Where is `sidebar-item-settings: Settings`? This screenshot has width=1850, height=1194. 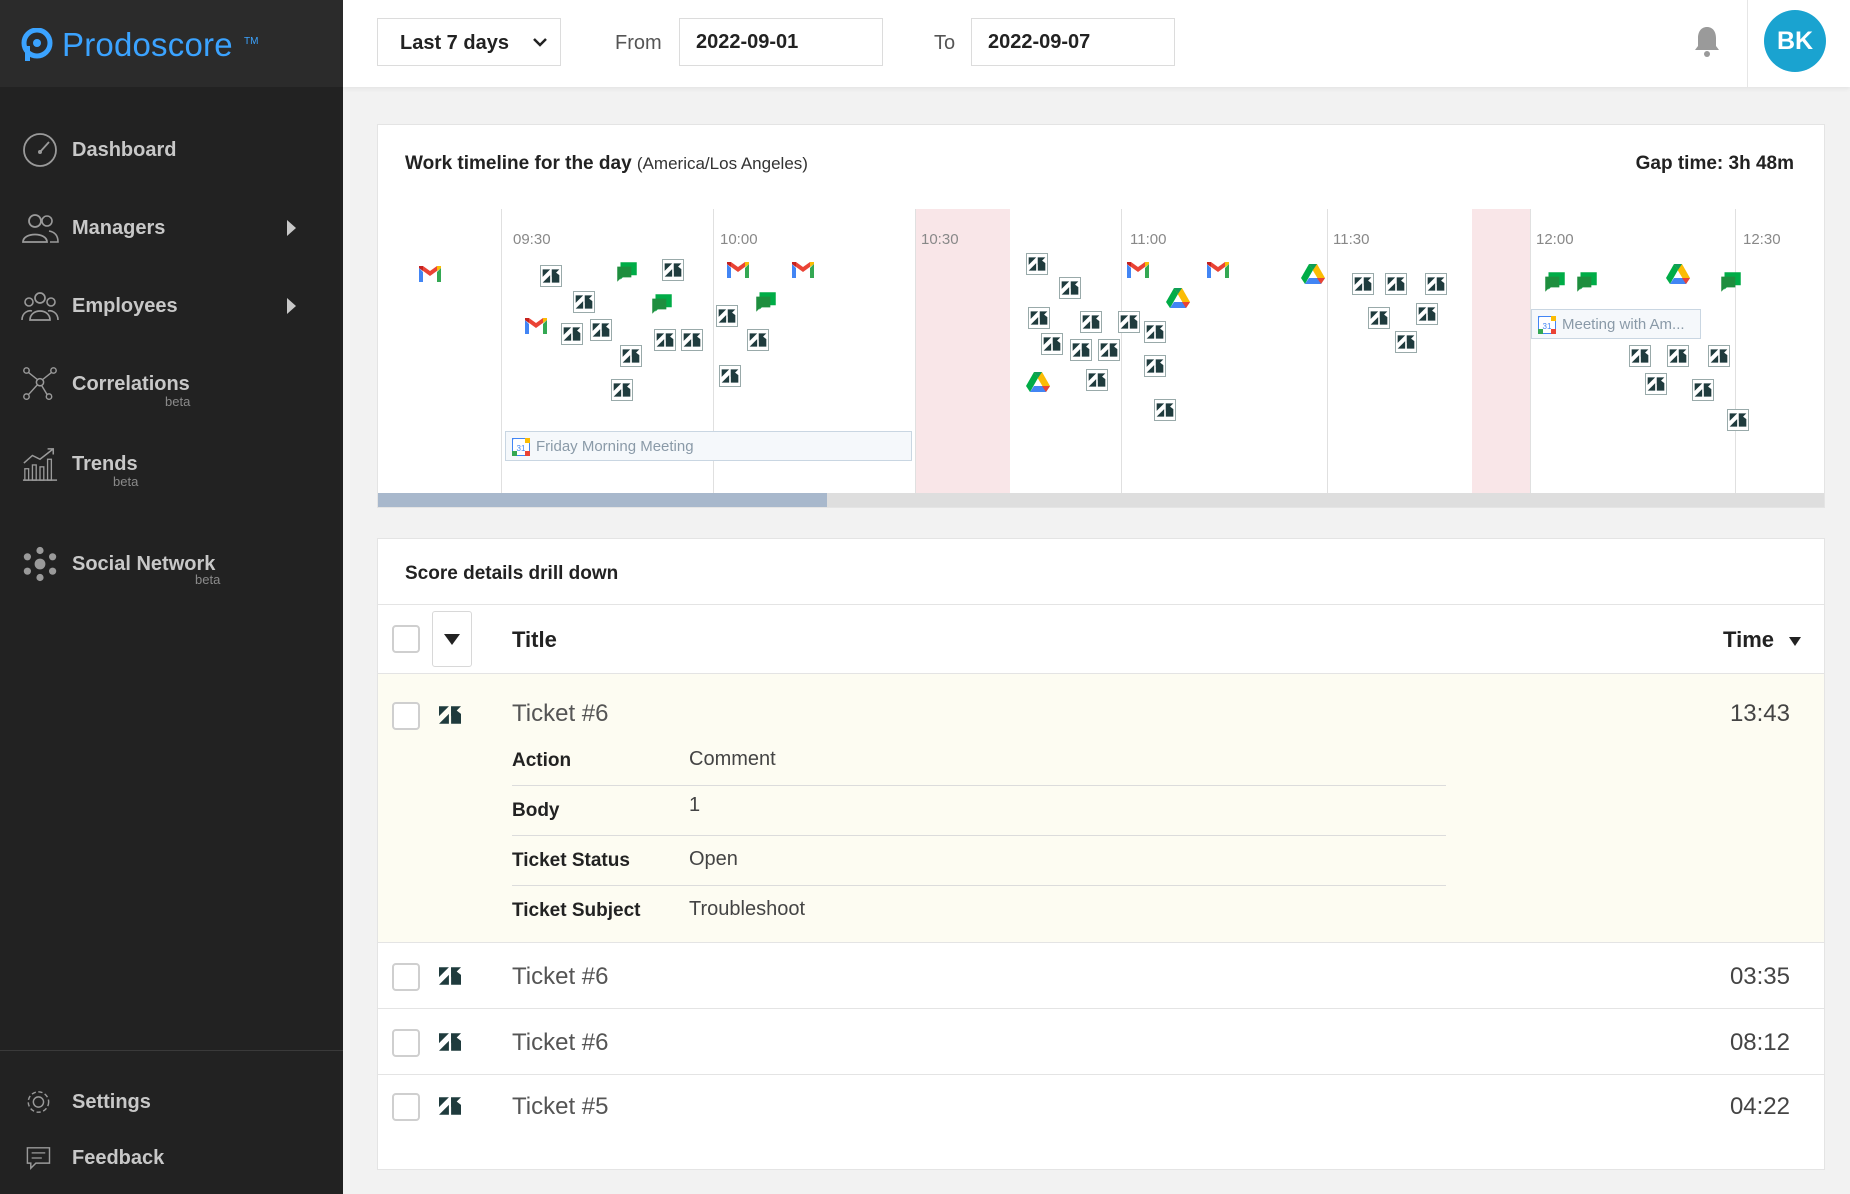 sidebar-item-settings: Settings is located at coordinates (171, 1102).